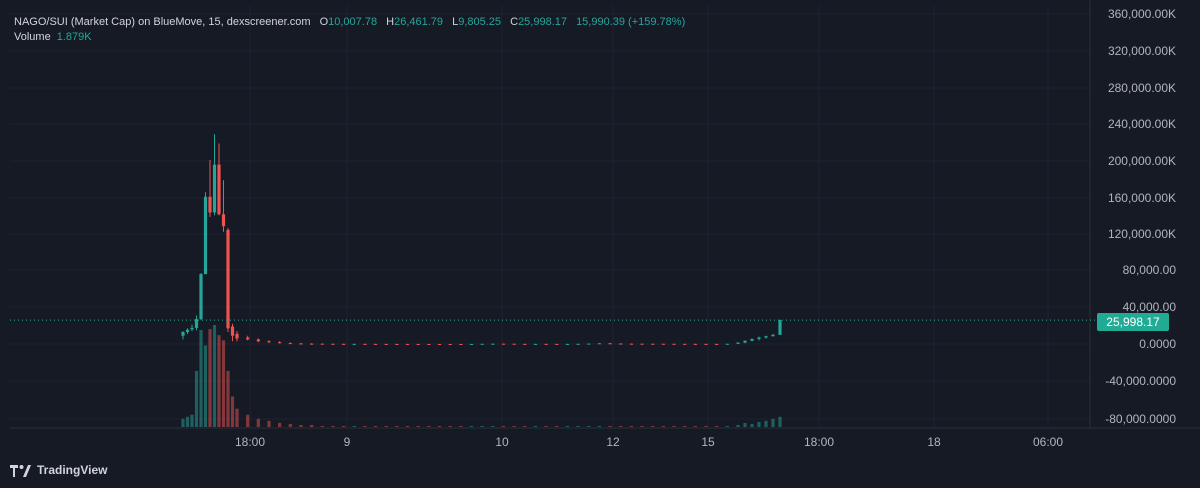 Image resolution: width=1200 pixels, height=488 pixels. I want to click on time-axis-label: 18, so click(934, 442).